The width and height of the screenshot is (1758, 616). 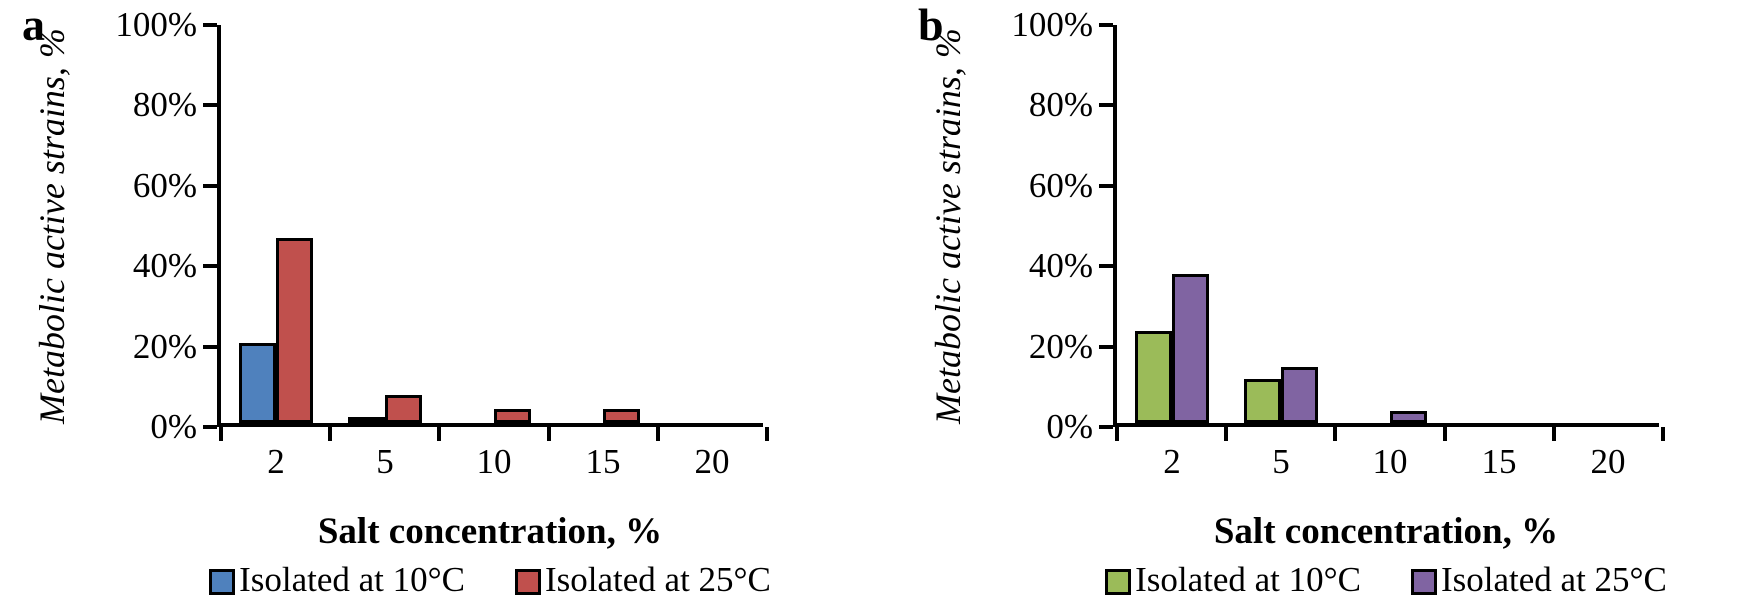 I want to click on panel-a-x-axis-title: Salt concentration, %, so click(x=490, y=531).